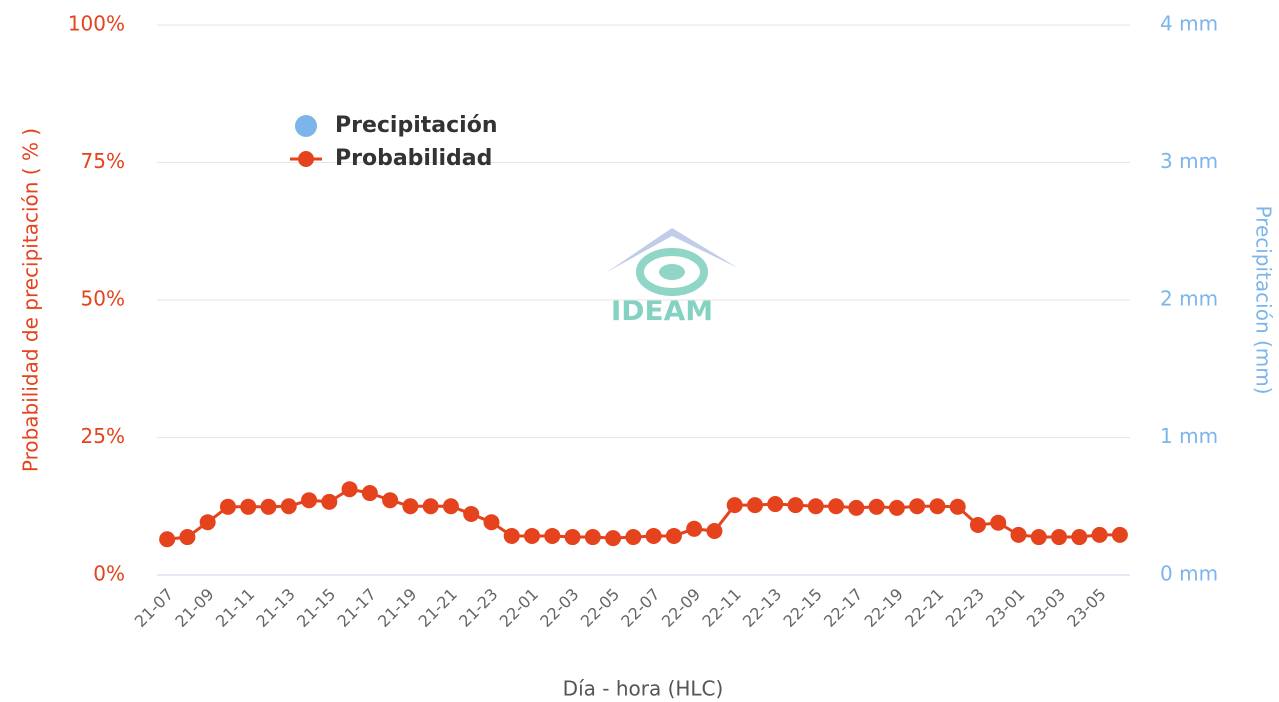  What do you see at coordinates (103, 436) in the screenshot?
I see `y-tick-label: 25%` at bounding box center [103, 436].